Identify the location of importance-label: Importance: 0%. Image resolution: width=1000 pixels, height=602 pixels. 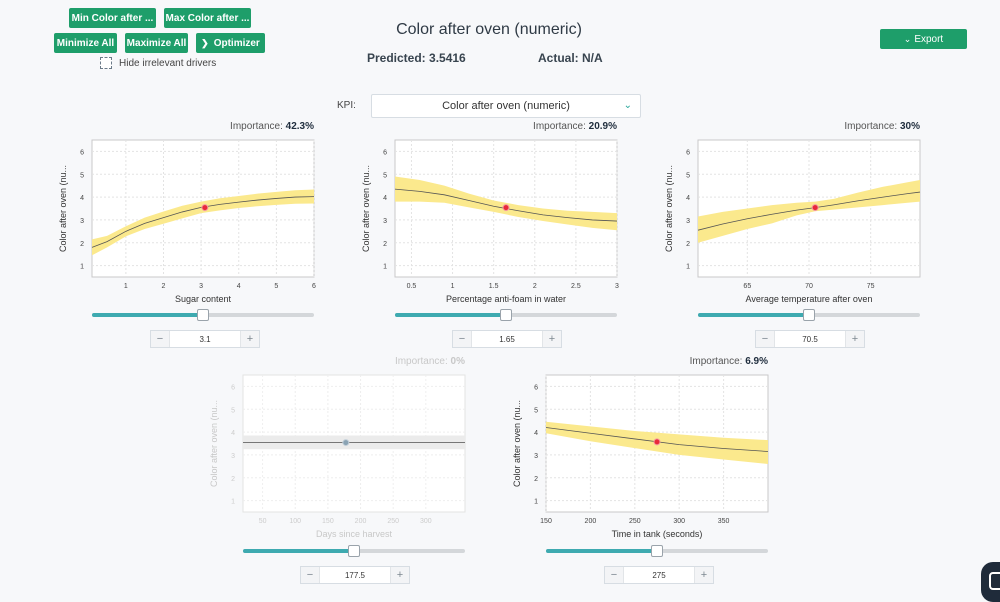
(390, 361).